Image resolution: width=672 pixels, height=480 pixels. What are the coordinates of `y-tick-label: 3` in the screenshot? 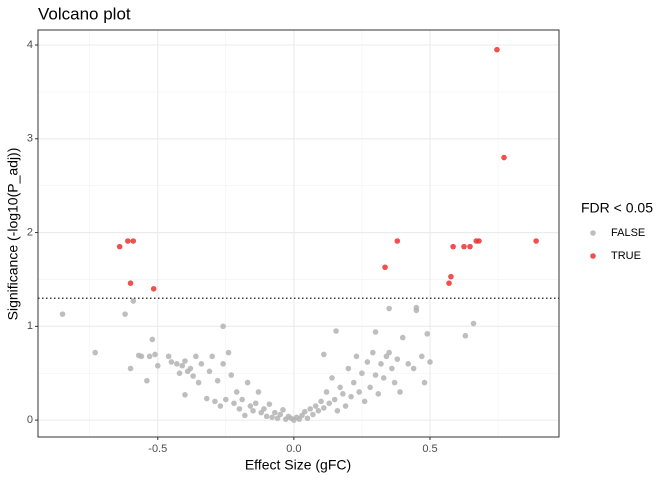 It's located at (30, 139).